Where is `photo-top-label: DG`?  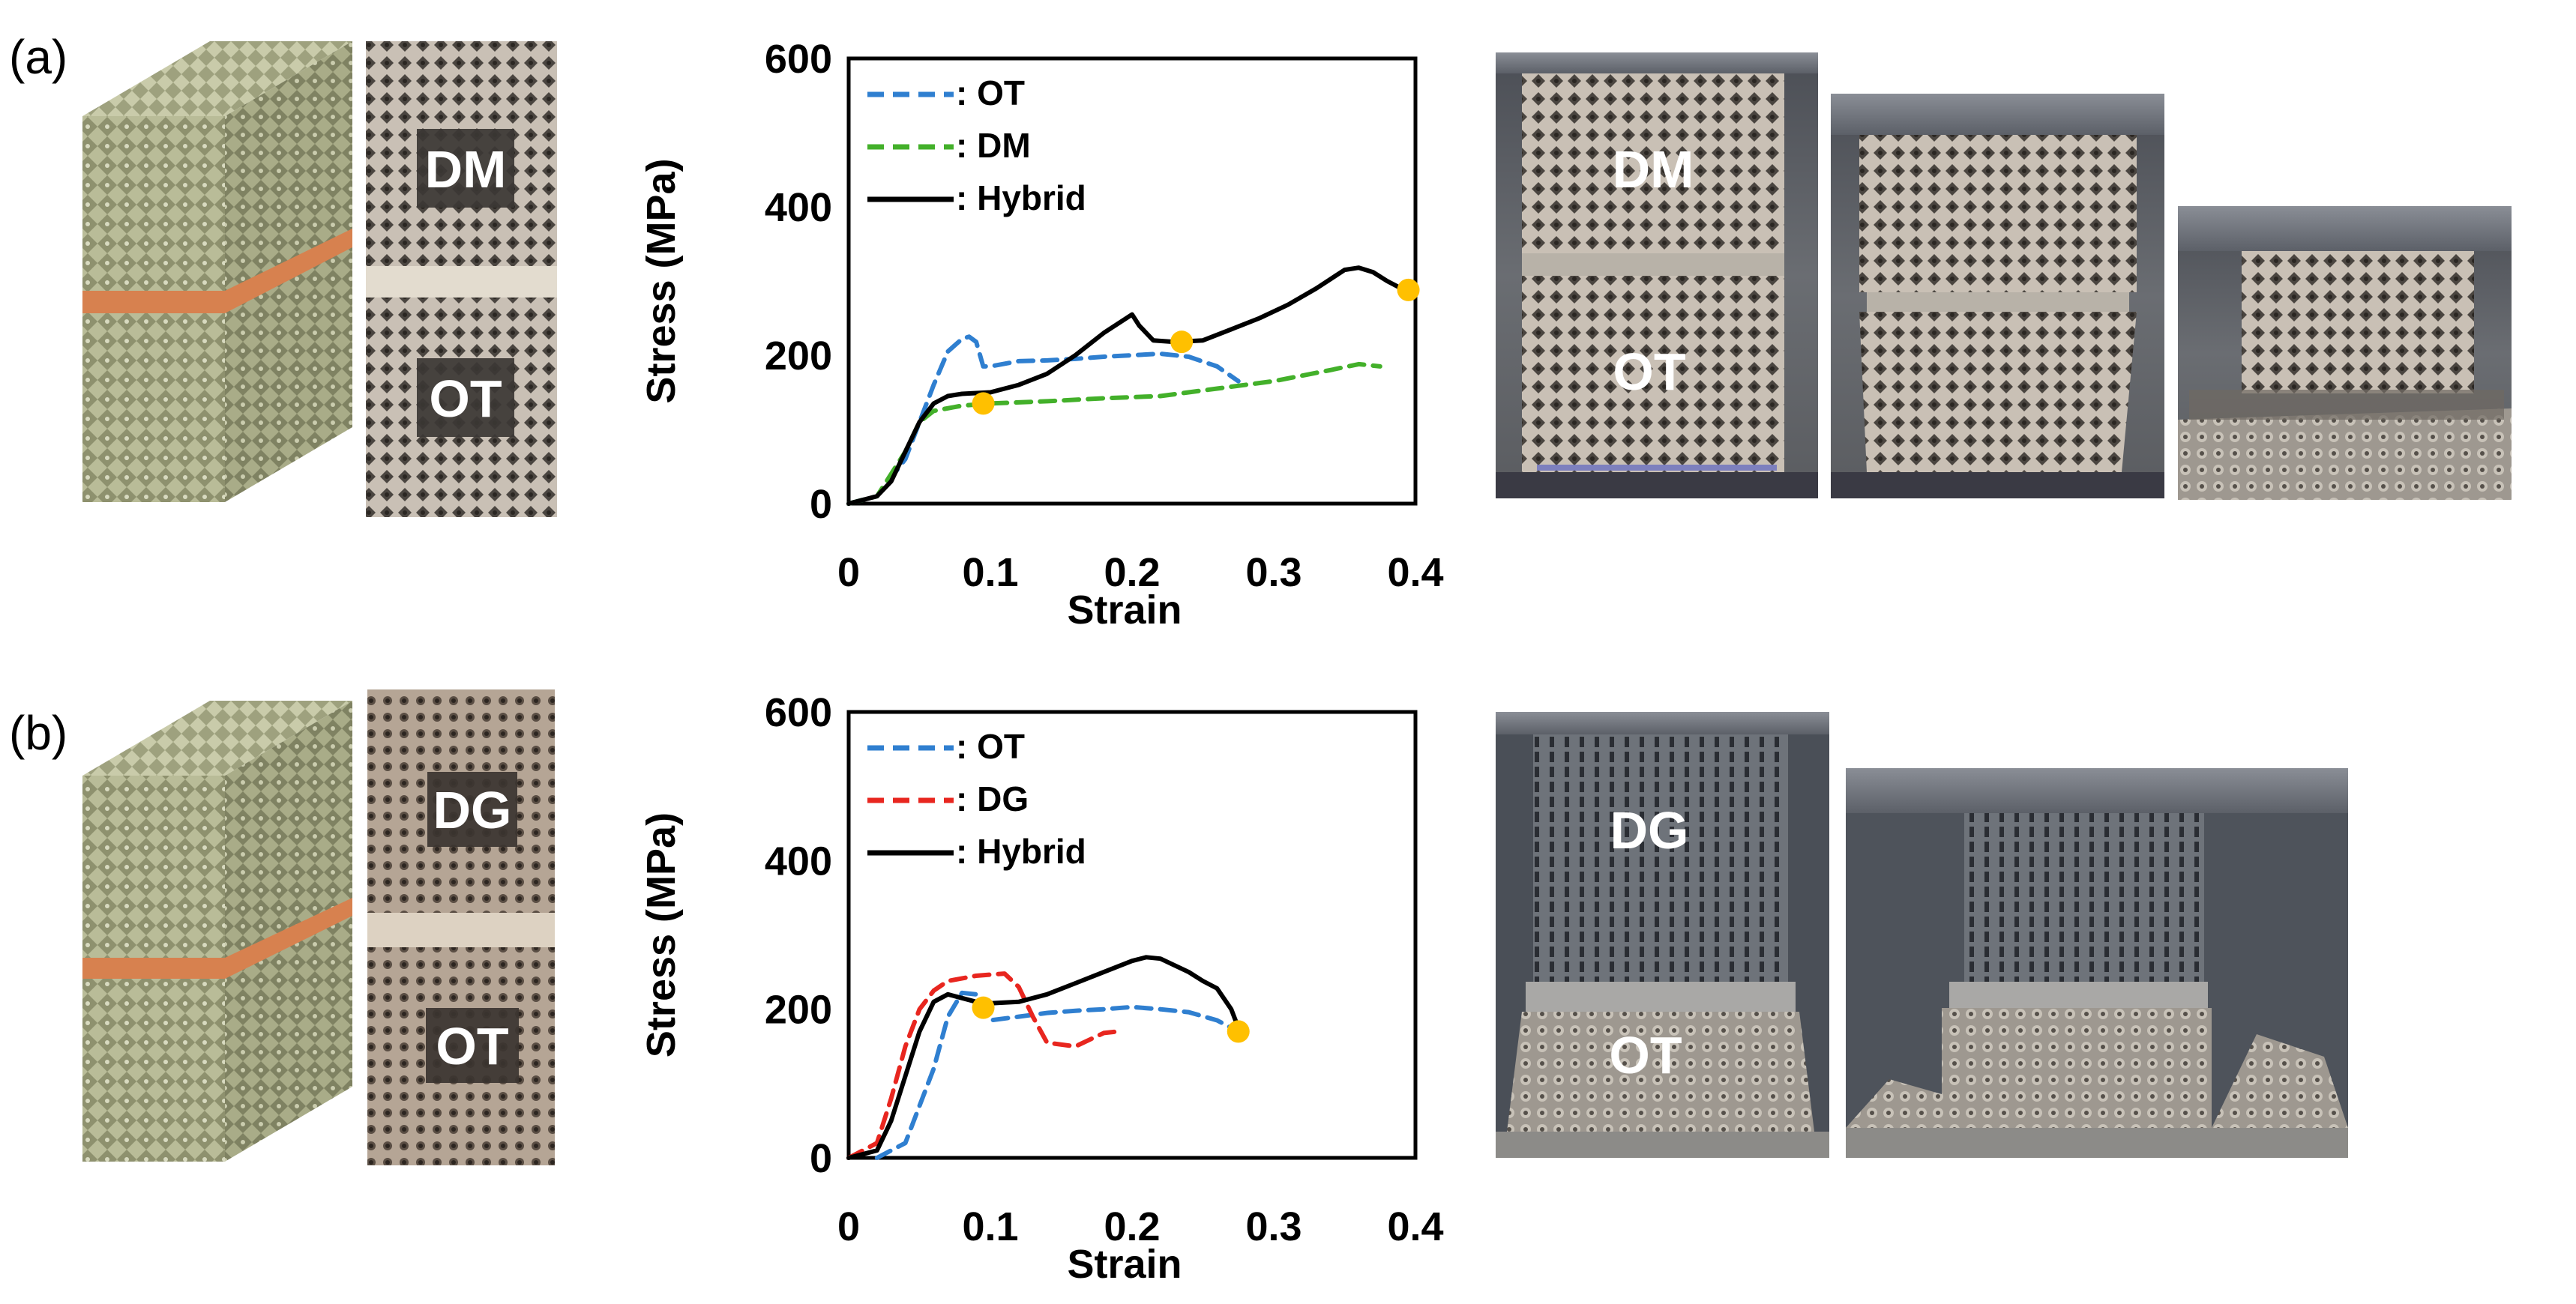 photo-top-label: DG is located at coordinates (1650, 831).